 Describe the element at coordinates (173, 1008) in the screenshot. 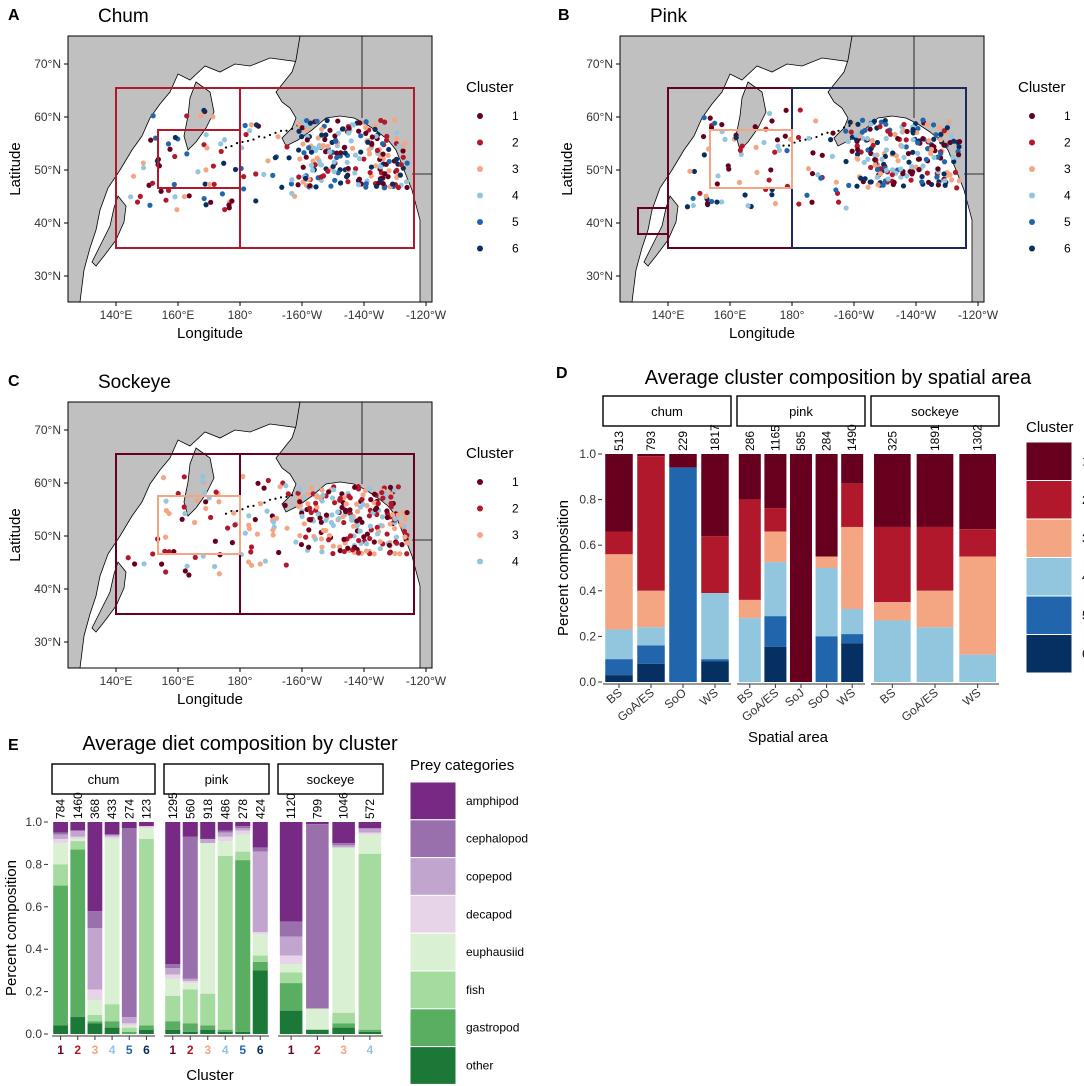

I see `bar-segment-pink-1-fish` at that location.